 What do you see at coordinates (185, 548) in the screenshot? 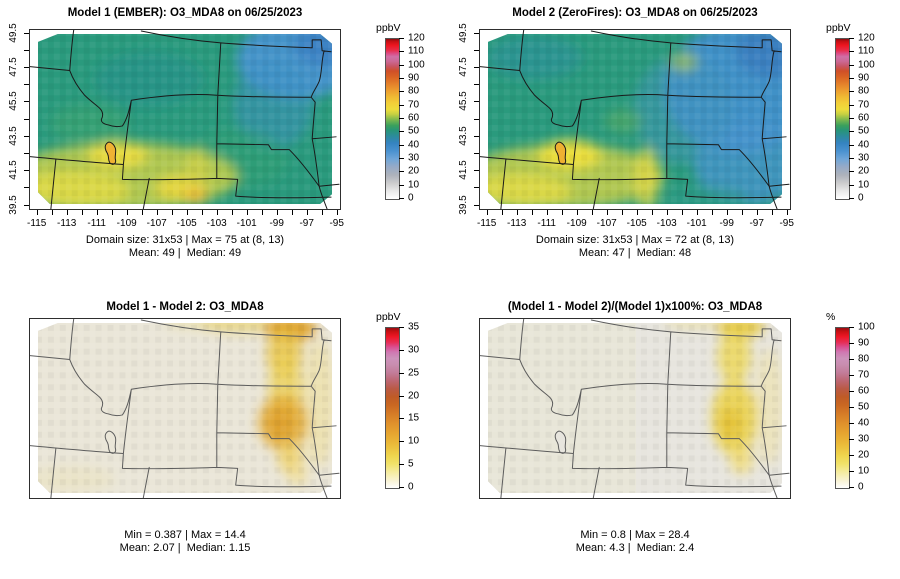
I see `stats-caption-line2: Mean: 2.07 | Median: 1.15` at bounding box center [185, 548].